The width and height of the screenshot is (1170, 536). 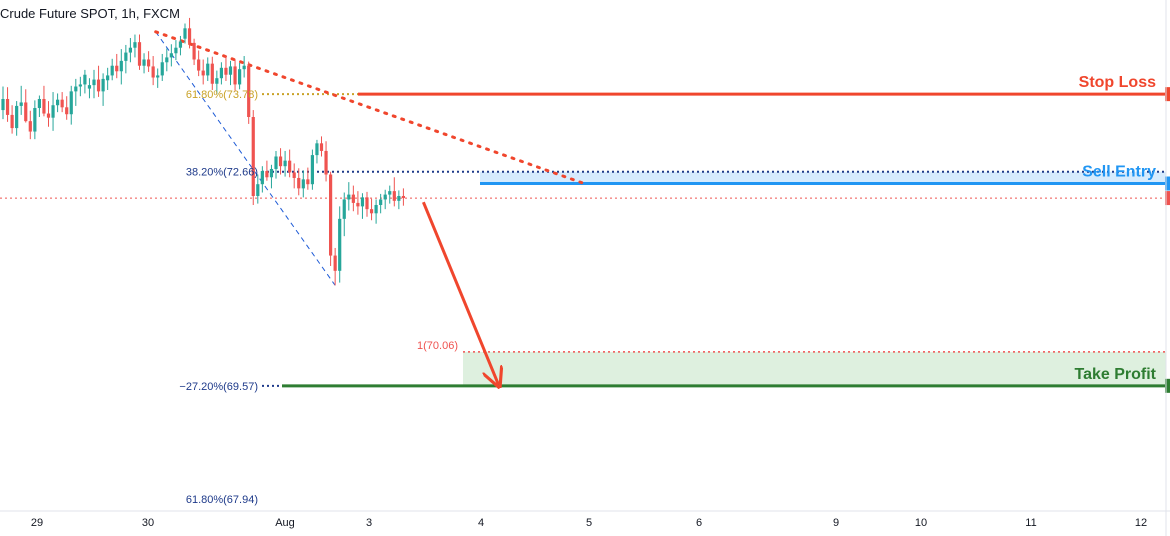 What do you see at coordinates (460, 292) in the screenshot?
I see `projection-arrow` at bounding box center [460, 292].